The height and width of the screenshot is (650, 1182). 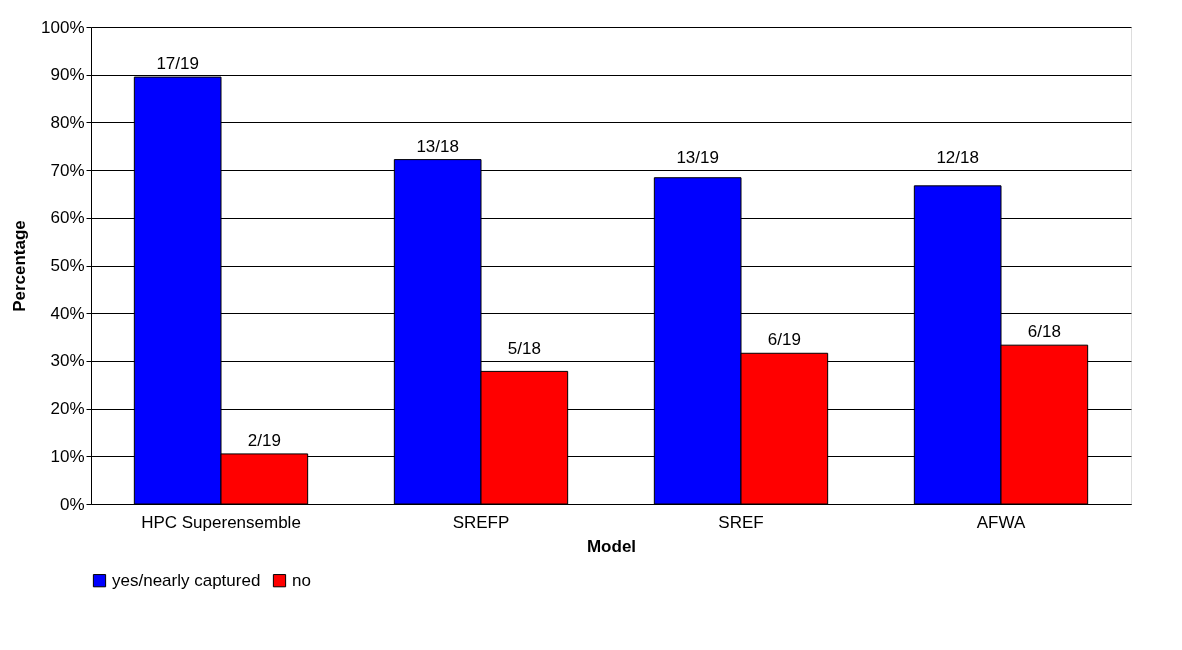 What do you see at coordinates (437, 146) in the screenshot?
I see `data-label: 13/18` at bounding box center [437, 146].